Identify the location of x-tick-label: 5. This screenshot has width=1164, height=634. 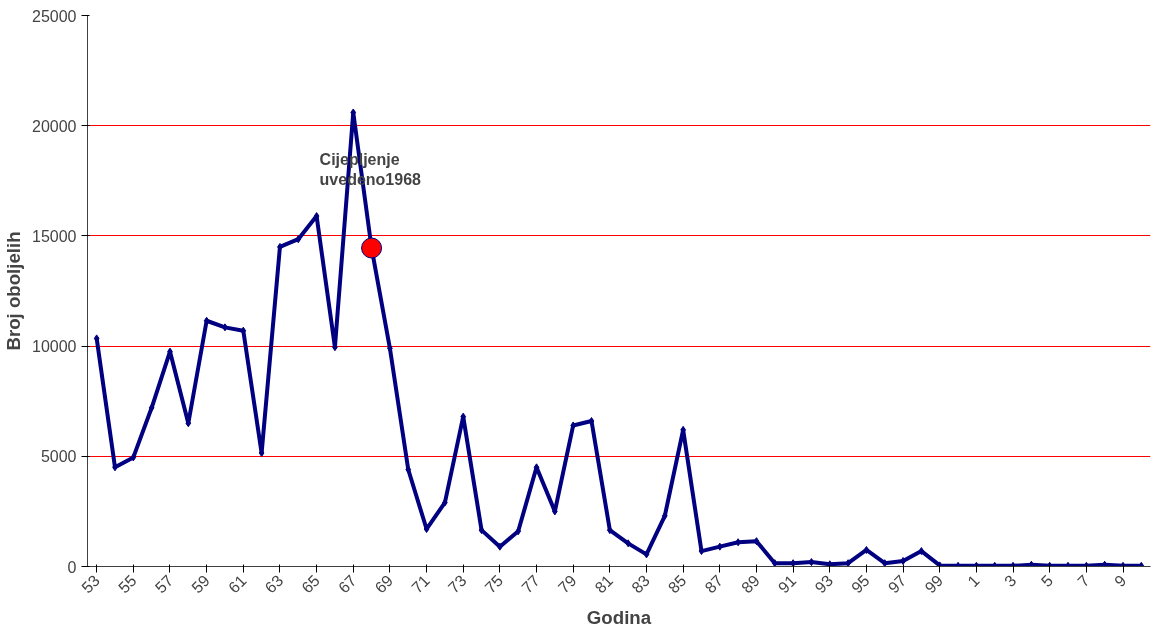
(1047, 581).